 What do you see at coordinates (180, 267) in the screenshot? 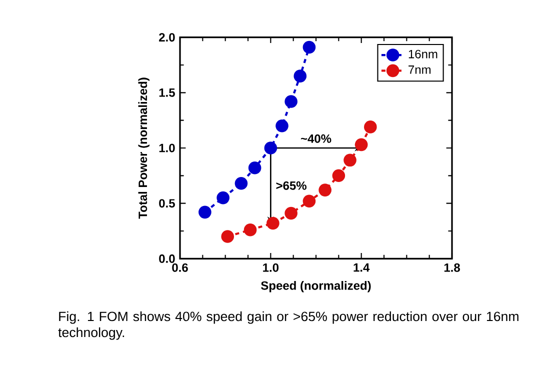
I see `x-tick-label: 0.6` at bounding box center [180, 267].